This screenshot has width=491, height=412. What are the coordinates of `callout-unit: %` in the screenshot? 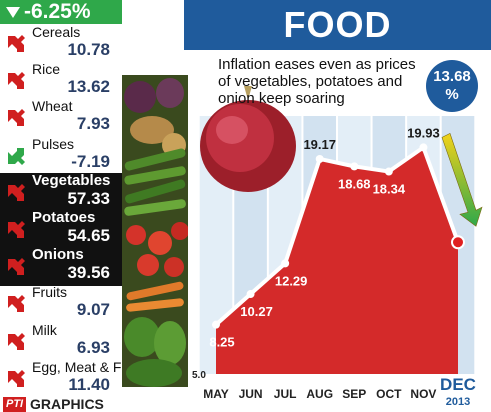 It's located at (452, 94).